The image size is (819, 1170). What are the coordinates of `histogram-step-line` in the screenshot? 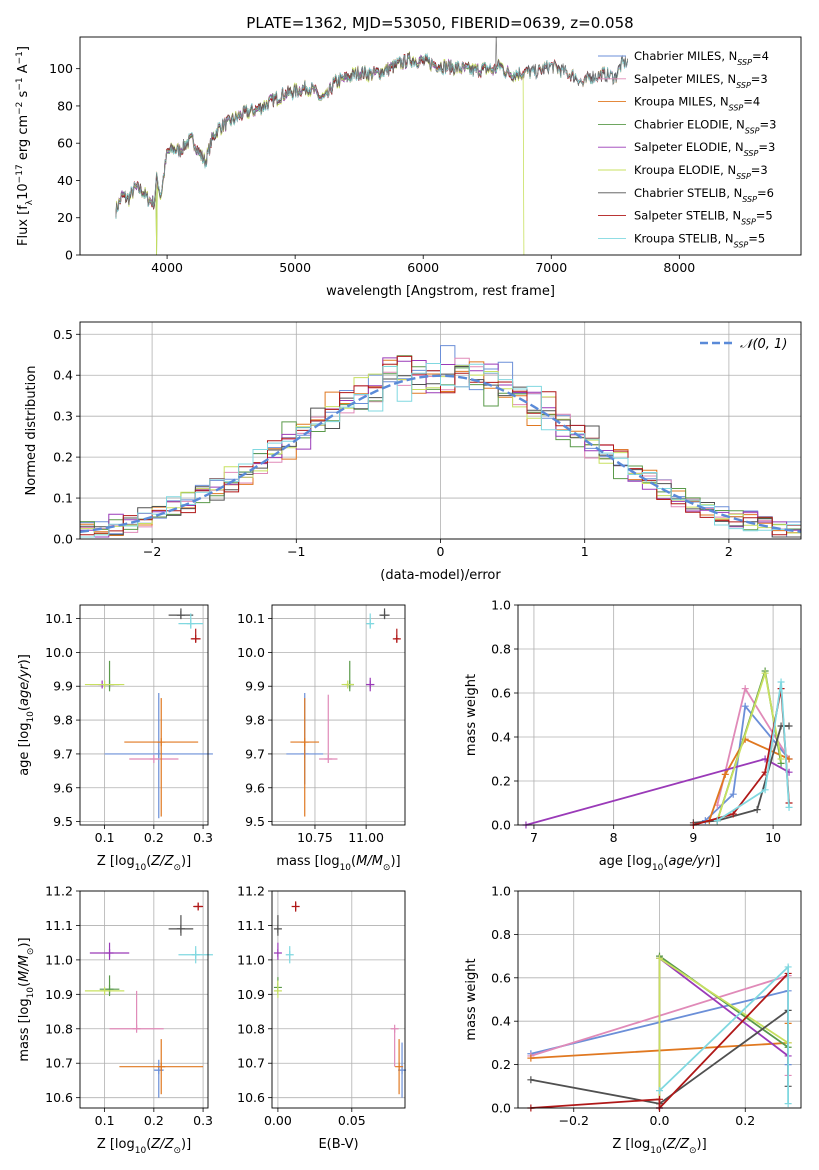 It's located at (440, 450).